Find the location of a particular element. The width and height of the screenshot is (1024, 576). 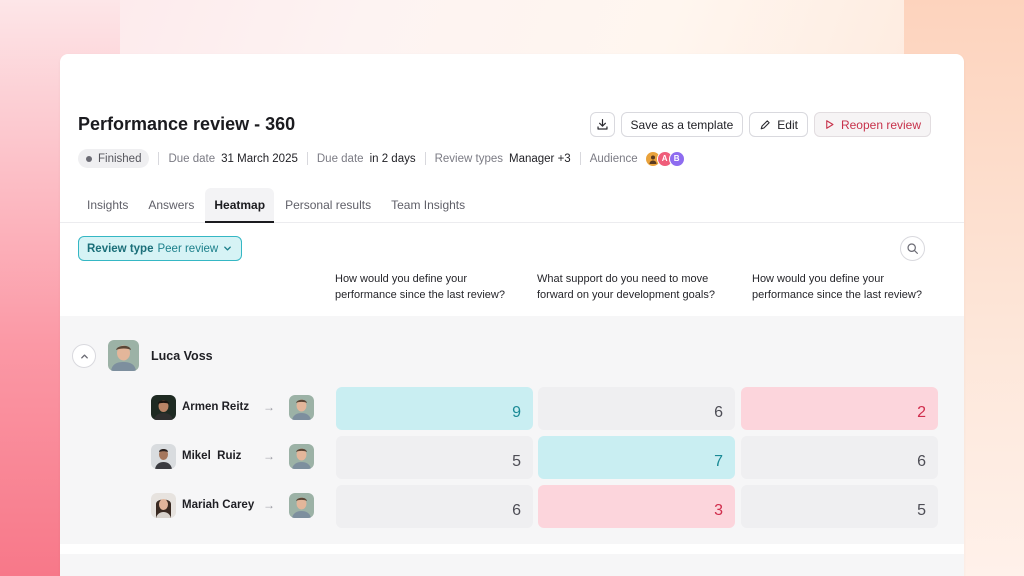

due-in-value: in 2 days is located at coordinates (392, 158).